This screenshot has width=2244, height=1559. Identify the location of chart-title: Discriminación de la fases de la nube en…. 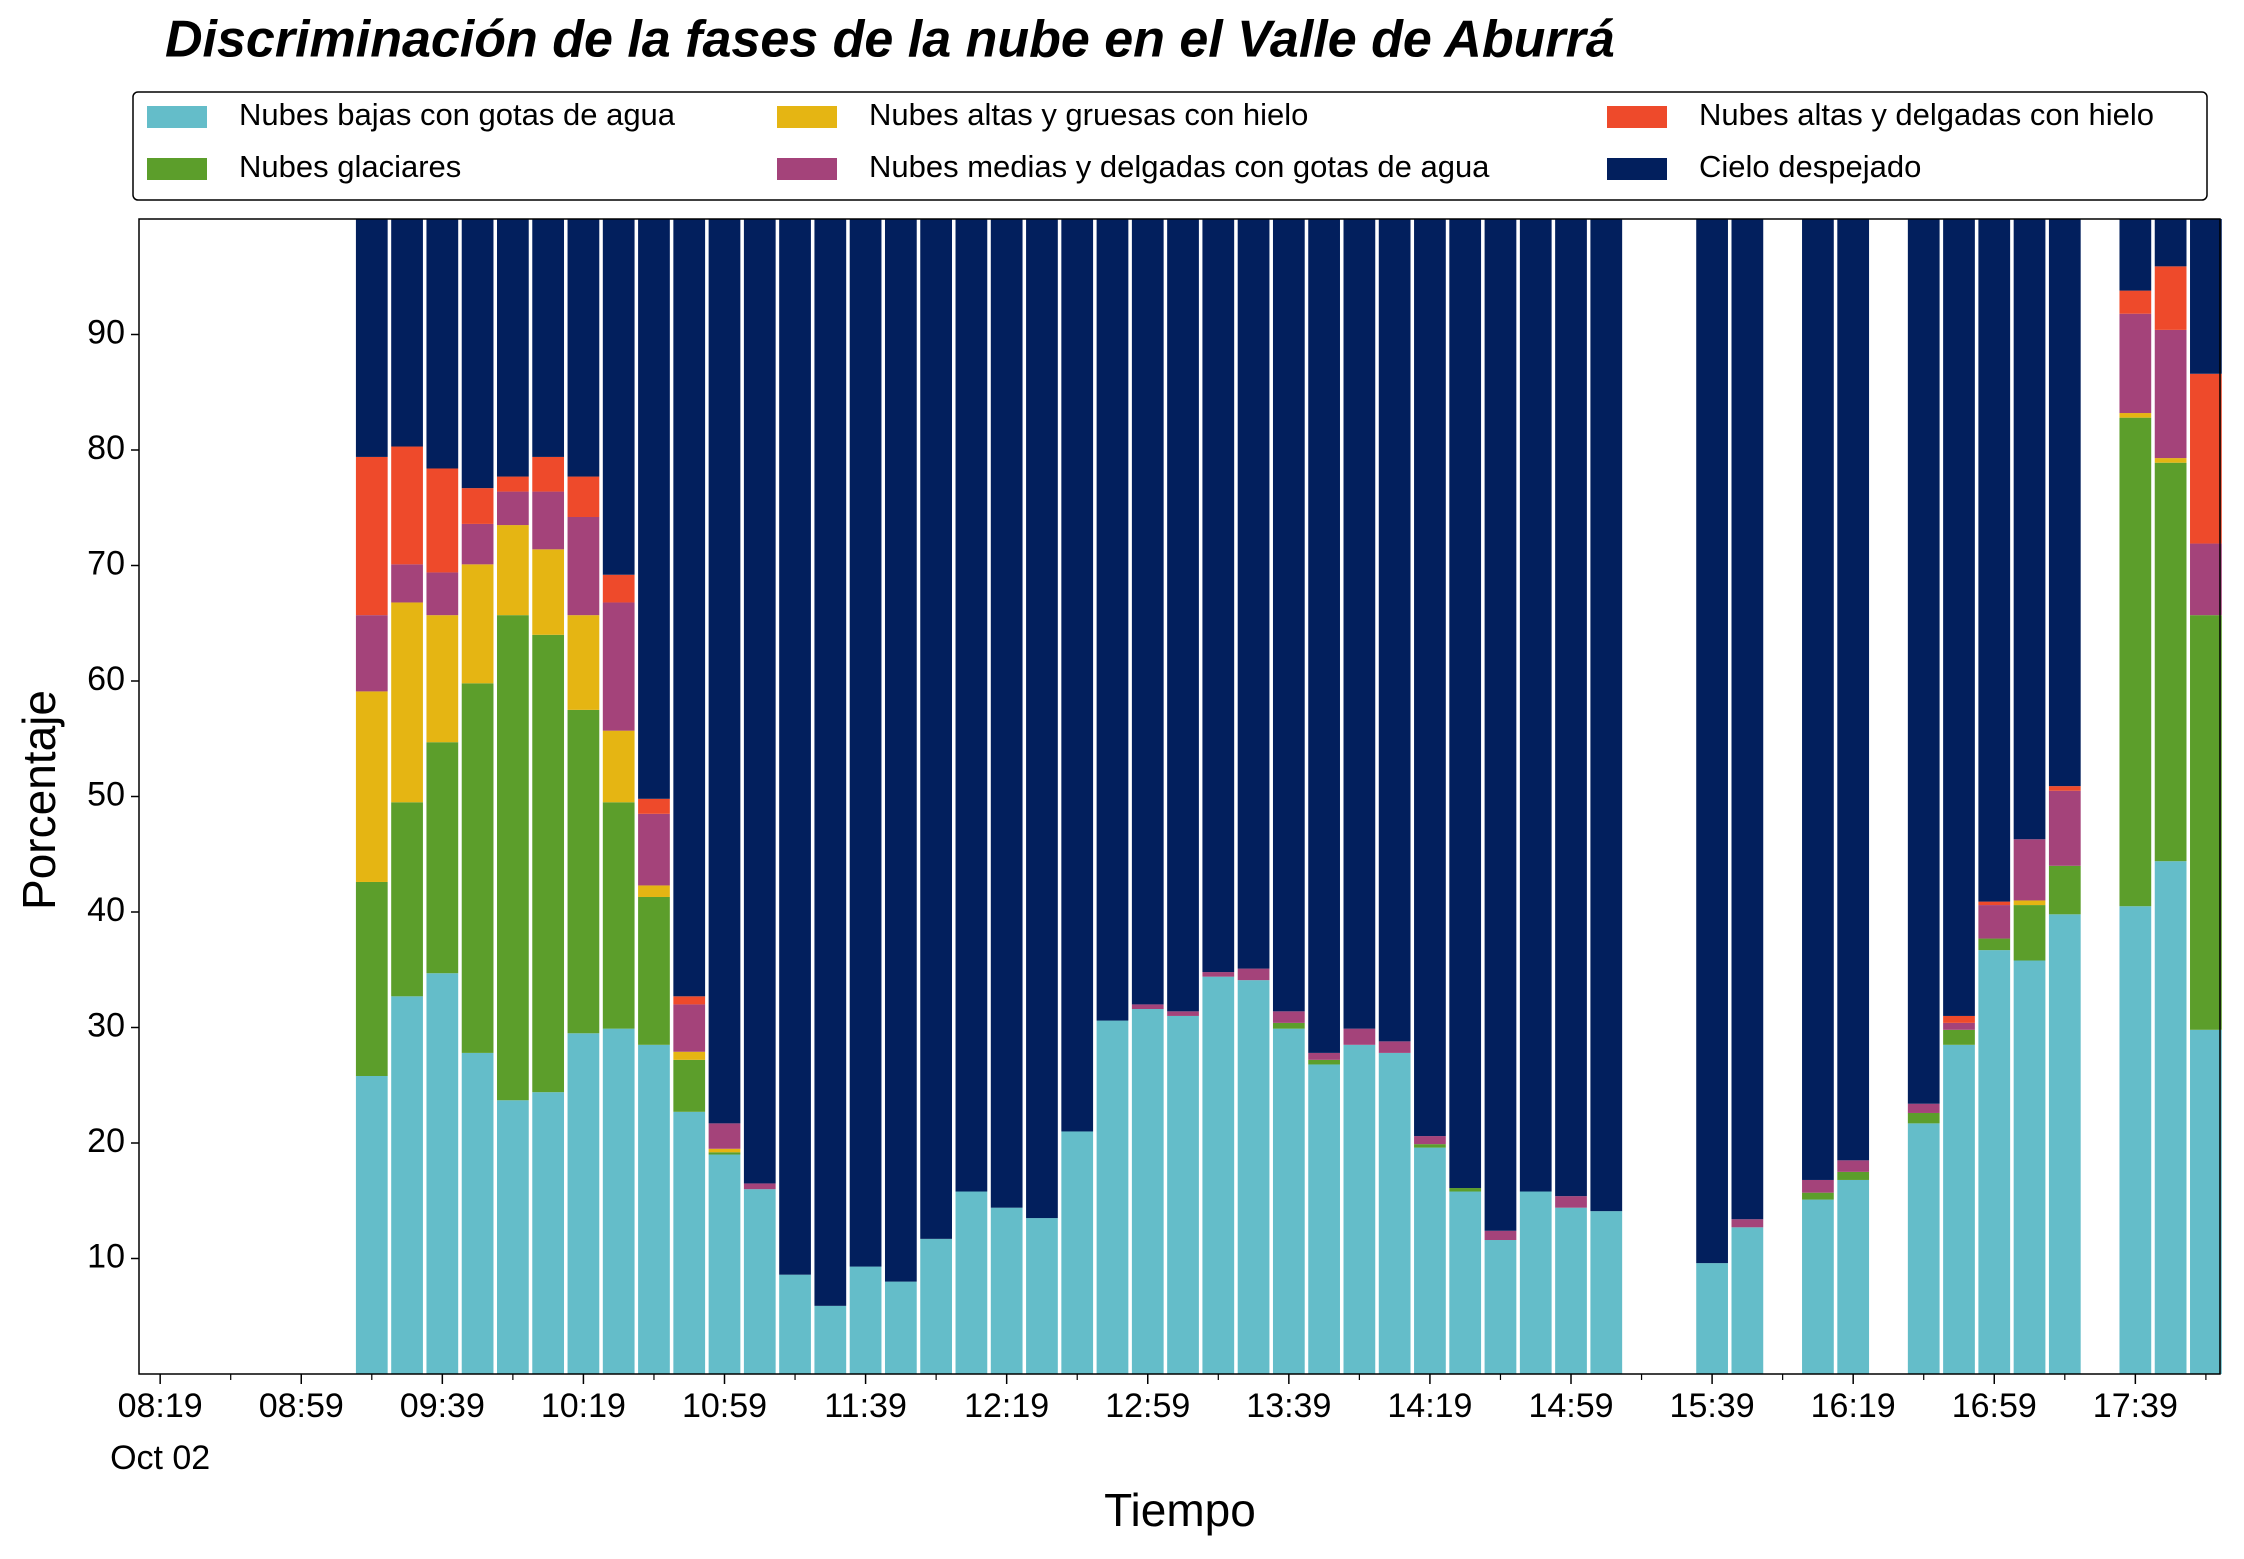
(890, 40).